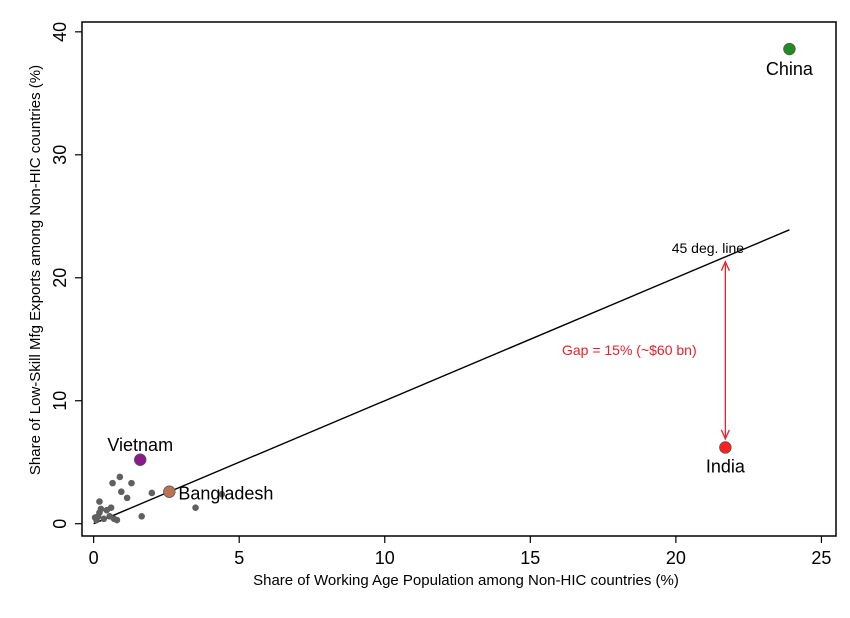 The image size is (850, 618). Describe the element at coordinates (821, 558) in the screenshot. I see `x-tick-label: 25` at that location.